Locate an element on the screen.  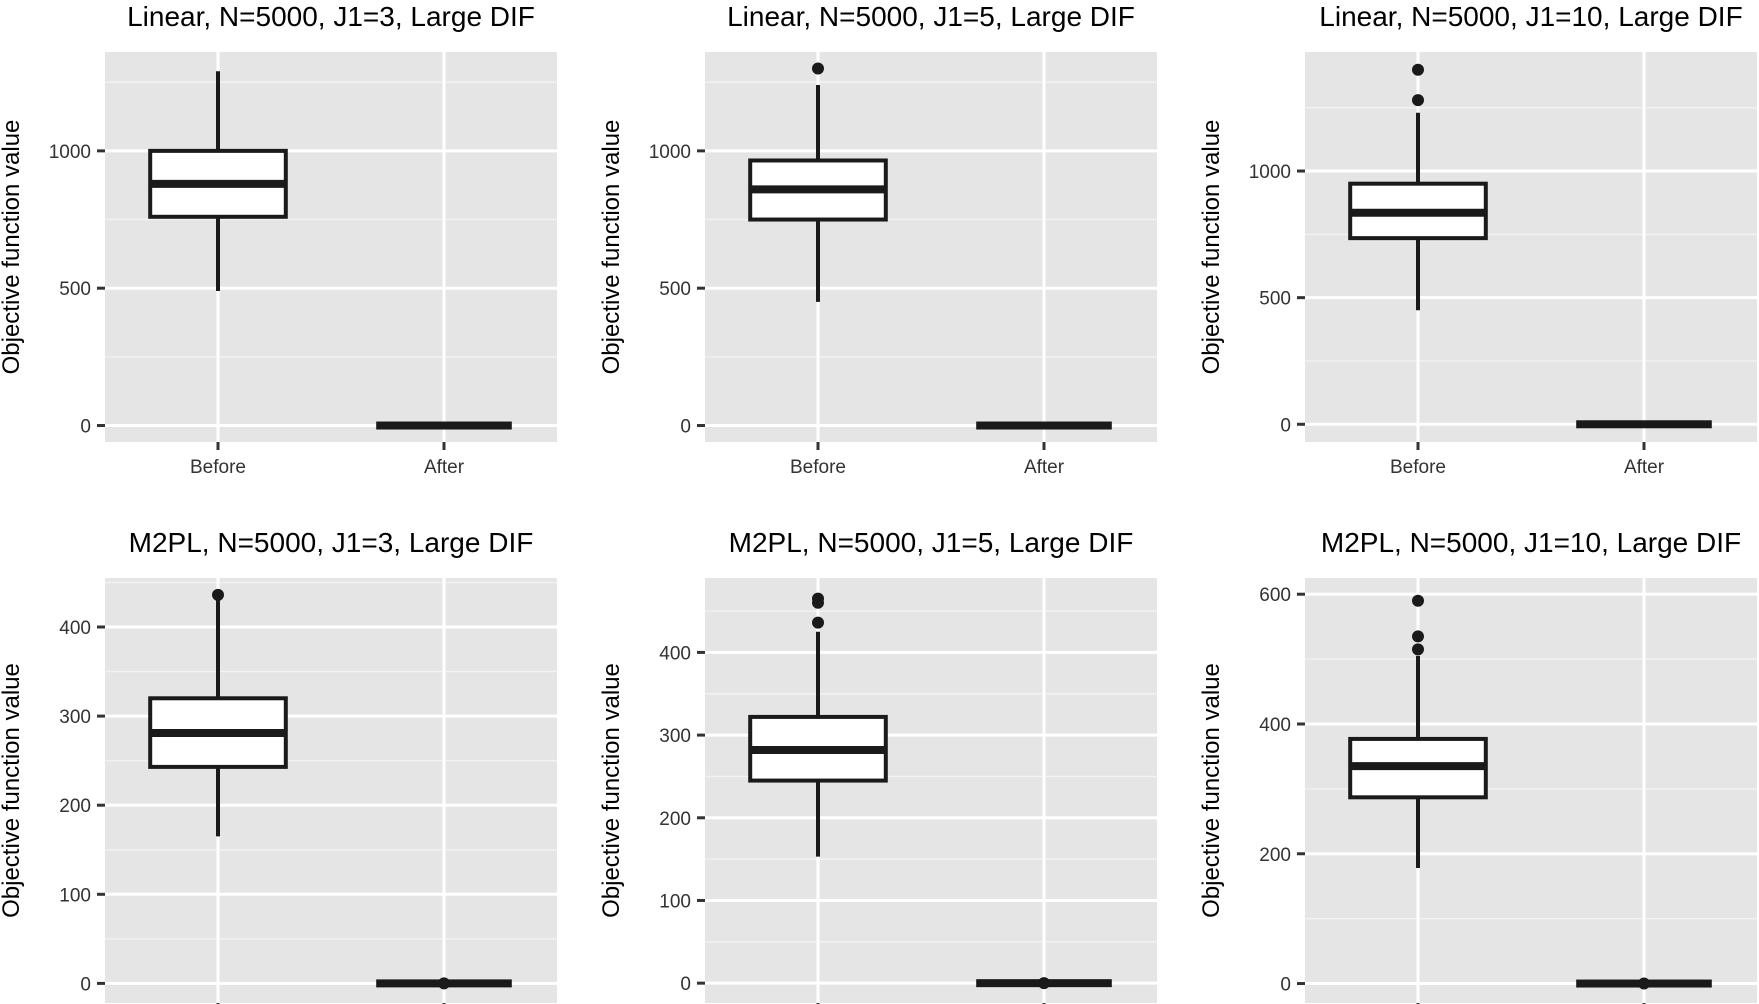
chart-title: Linear, N=5000, J1=5, Large DIF is located at coordinates (931, 16).